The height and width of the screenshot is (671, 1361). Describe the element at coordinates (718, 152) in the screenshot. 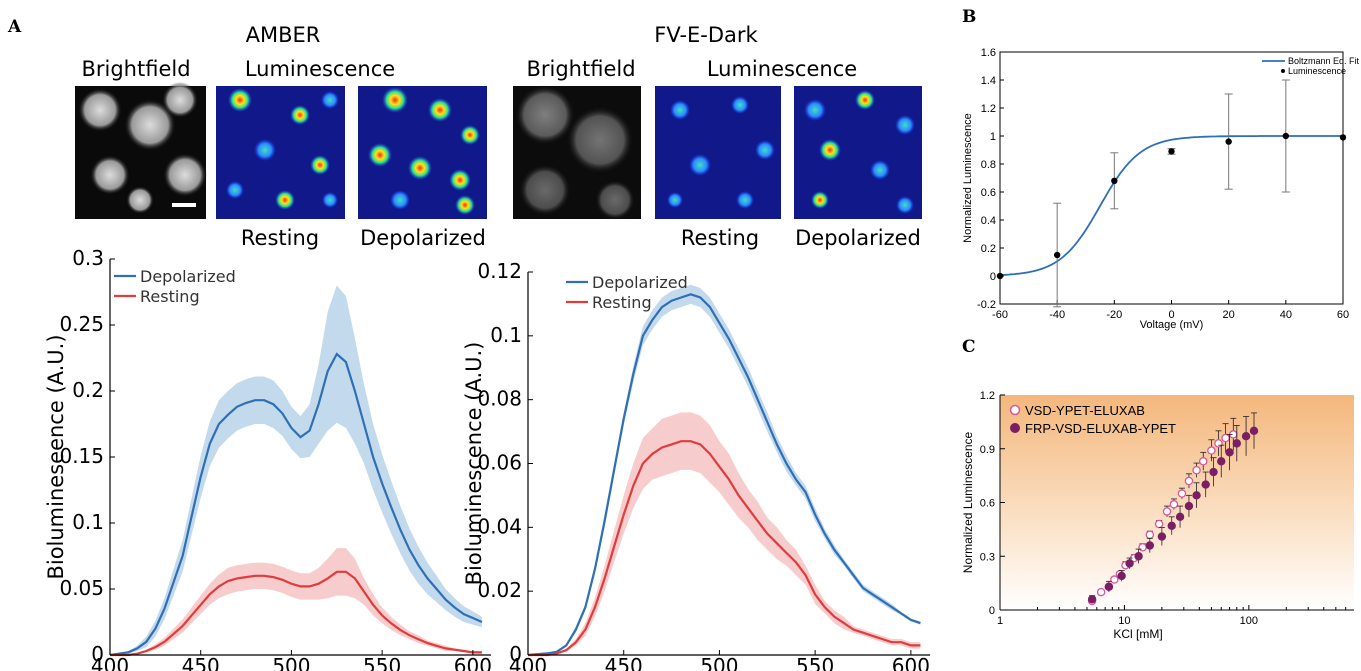

I see `fv-resting-image` at that location.